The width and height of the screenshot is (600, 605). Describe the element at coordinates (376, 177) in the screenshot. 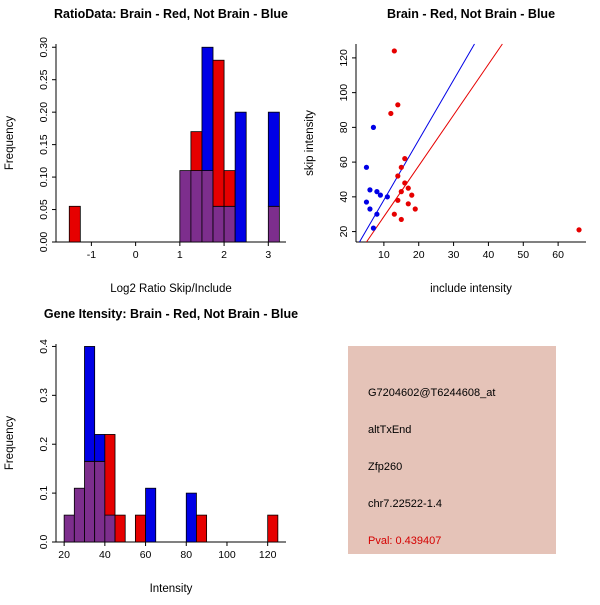

I see `series-blue` at that location.